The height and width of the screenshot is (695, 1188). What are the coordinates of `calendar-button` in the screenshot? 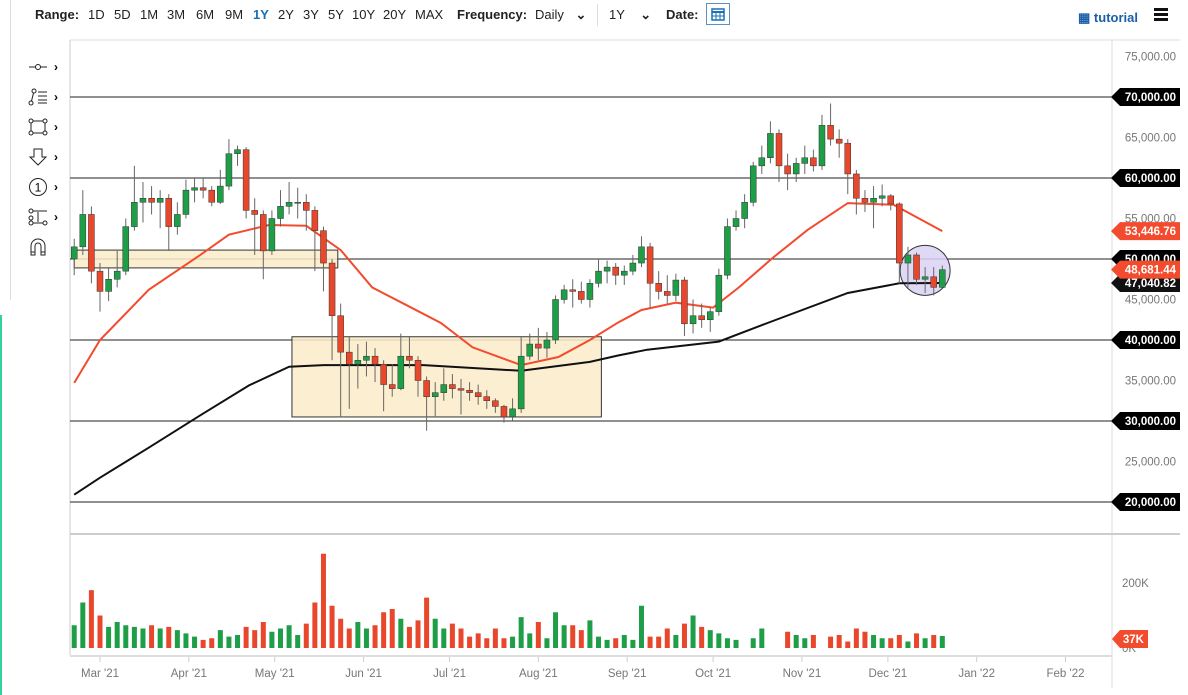 It's located at (718, 14).